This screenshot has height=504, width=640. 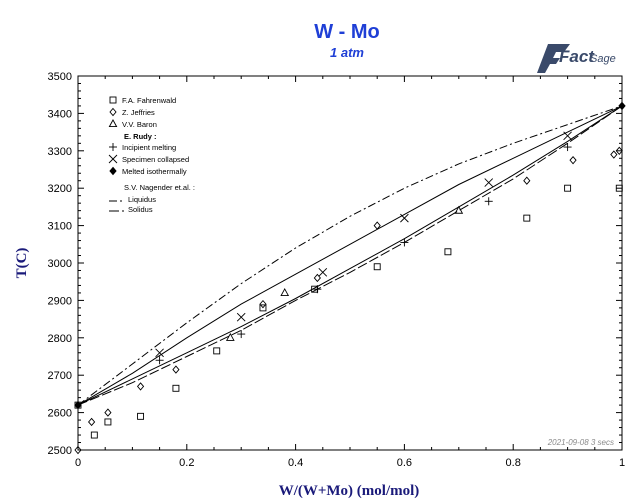 What do you see at coordinates (60, 451) in the screenshot?
I see `y-tick-label: 2500` at bounding box center [60, 451].